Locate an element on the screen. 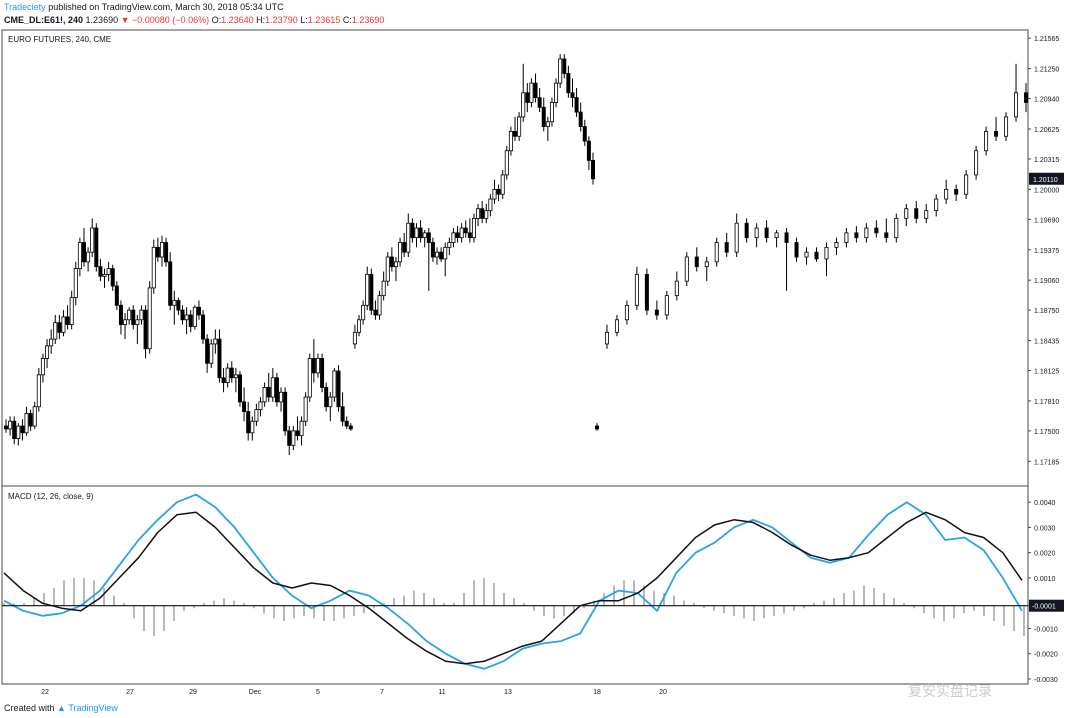 The height and width of the screenshot is (718, 1065). last-price-tag is located at coordinates (1046, 178).